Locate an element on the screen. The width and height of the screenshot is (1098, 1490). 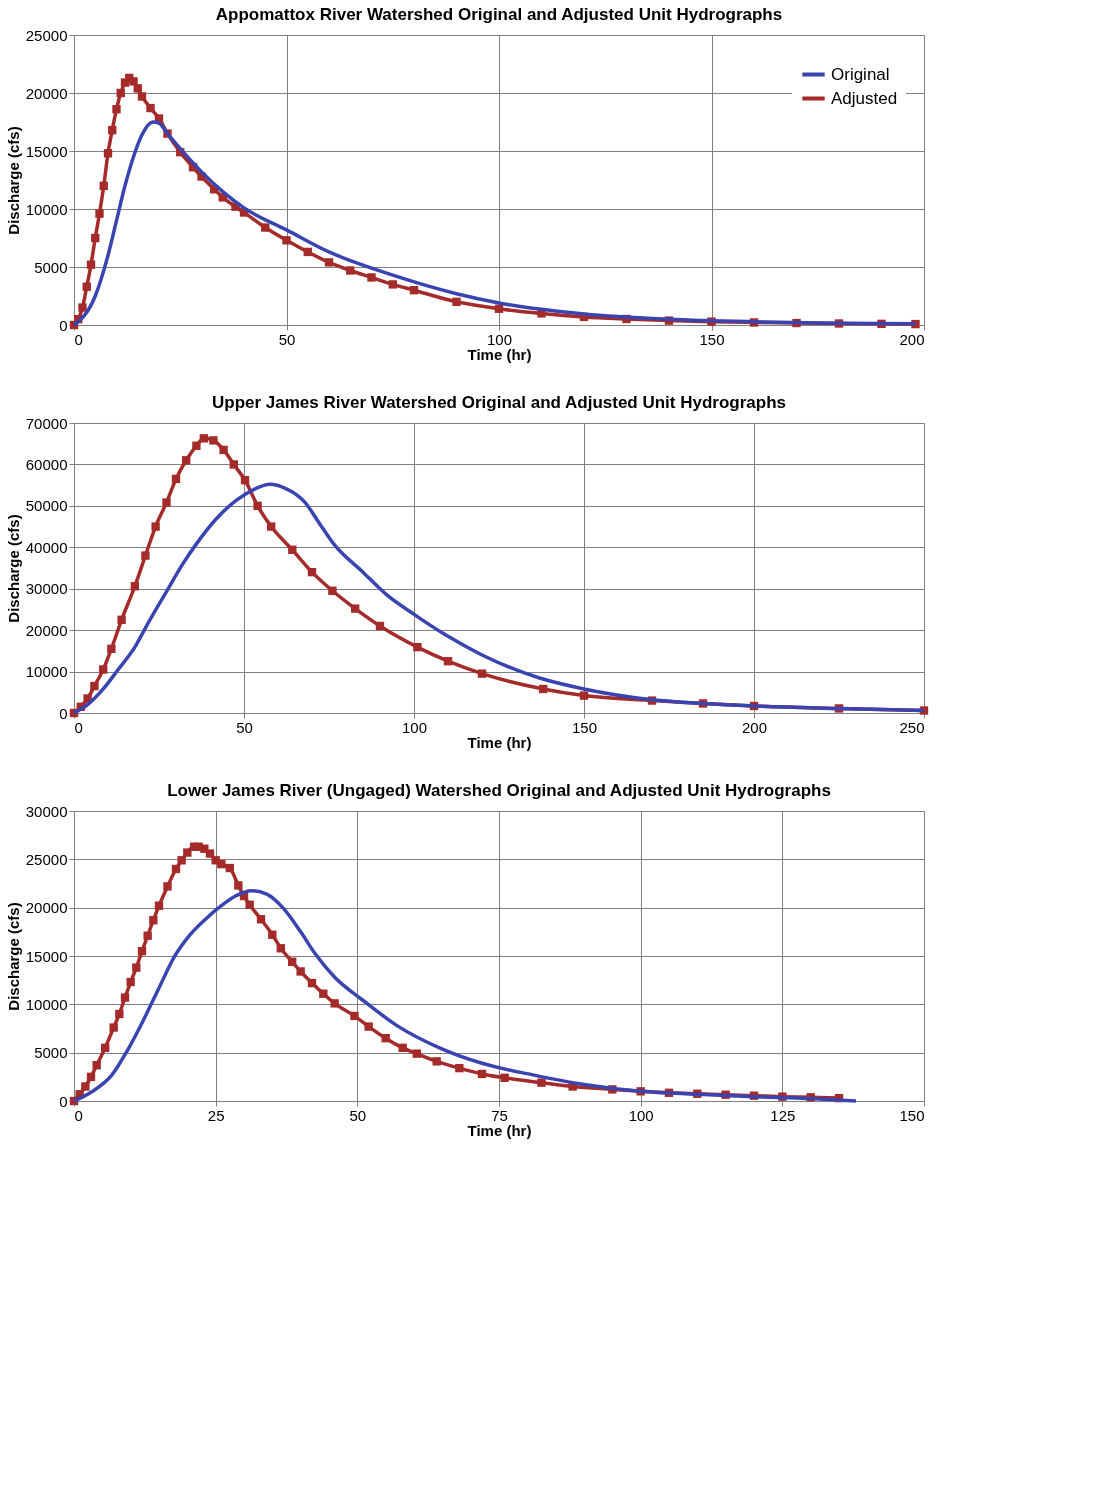
legend-label: Adjusted is located at coordinates (864, 98).